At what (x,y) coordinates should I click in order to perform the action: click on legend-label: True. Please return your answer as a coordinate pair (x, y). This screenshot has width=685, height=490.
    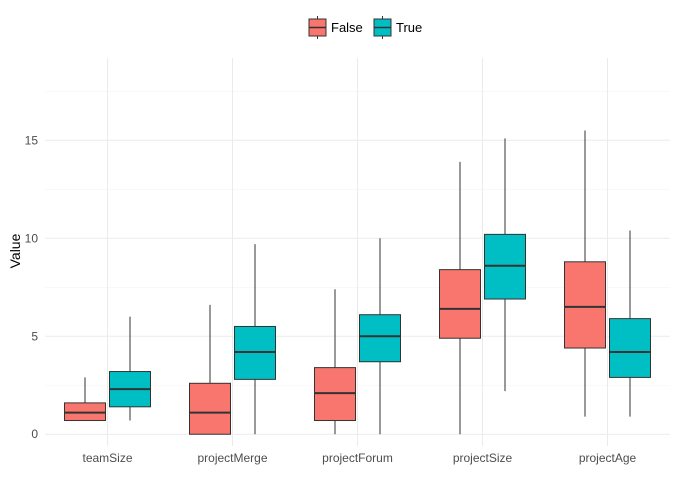
    Looking at the image, I should click on (409, 27).